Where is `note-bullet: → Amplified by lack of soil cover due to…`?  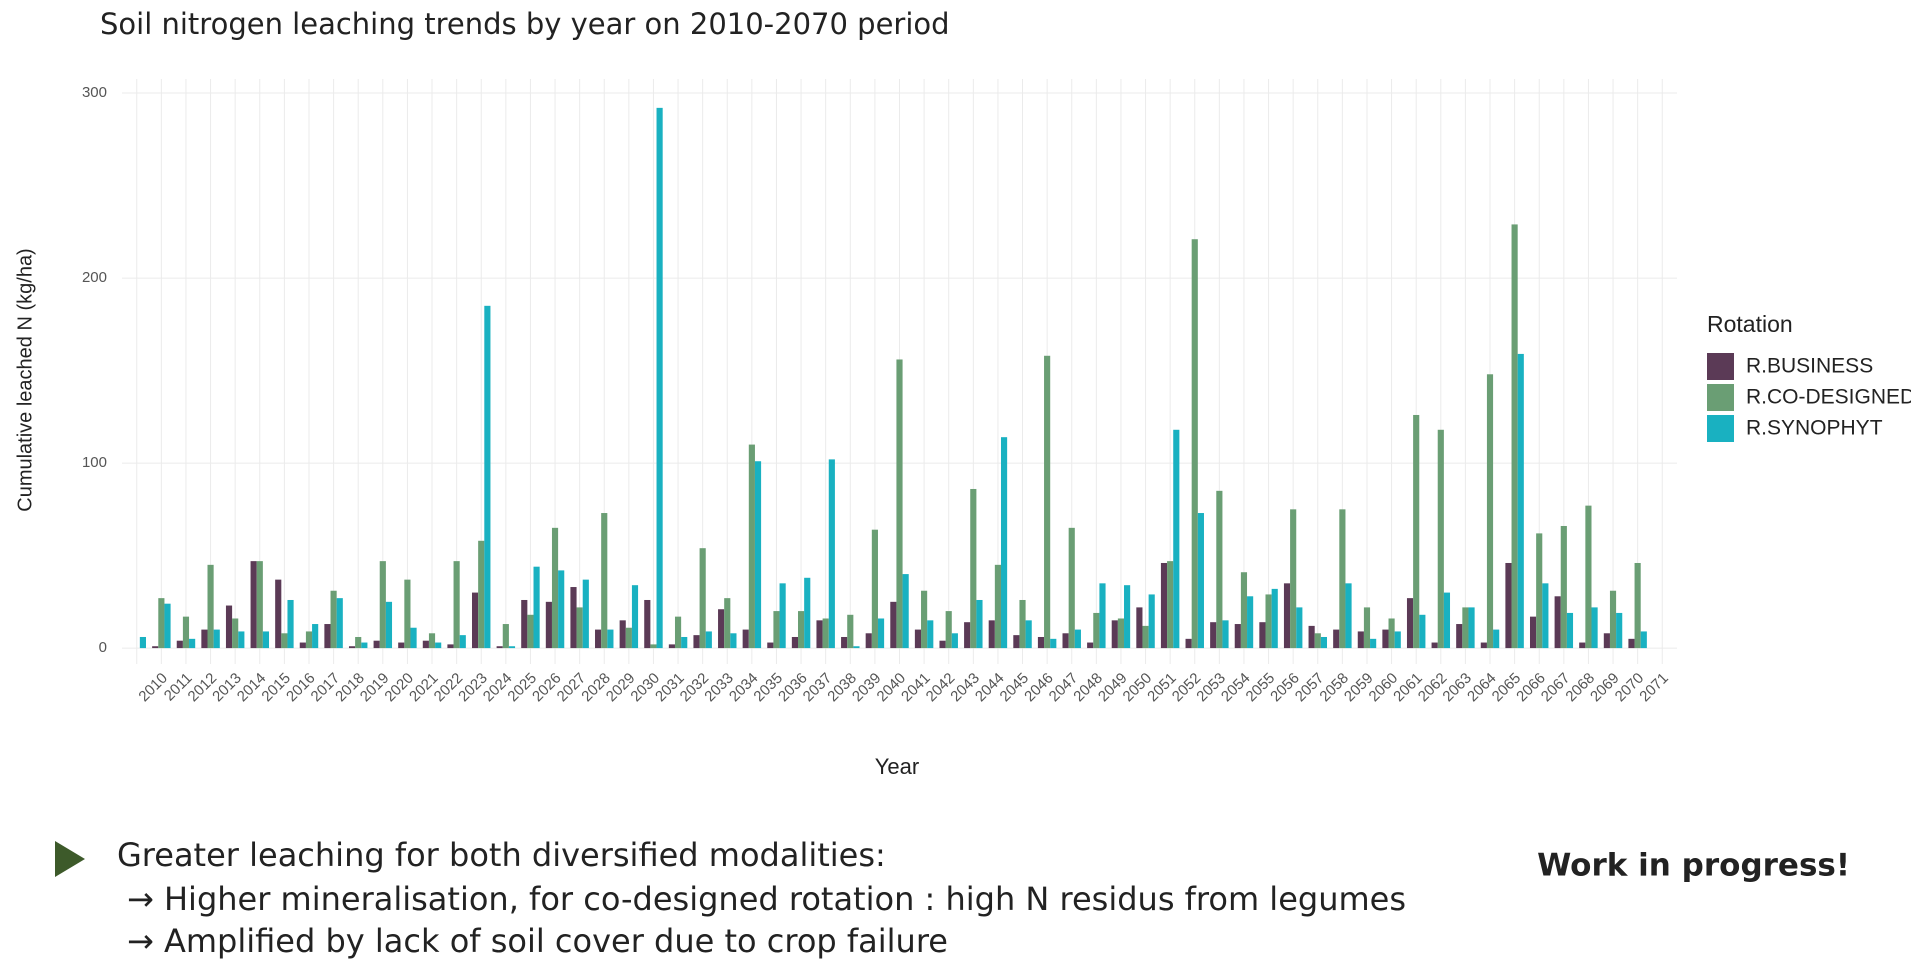 note-bullet: → Amplified by lack of soil cover due to… is located at coordinates (537, 941).